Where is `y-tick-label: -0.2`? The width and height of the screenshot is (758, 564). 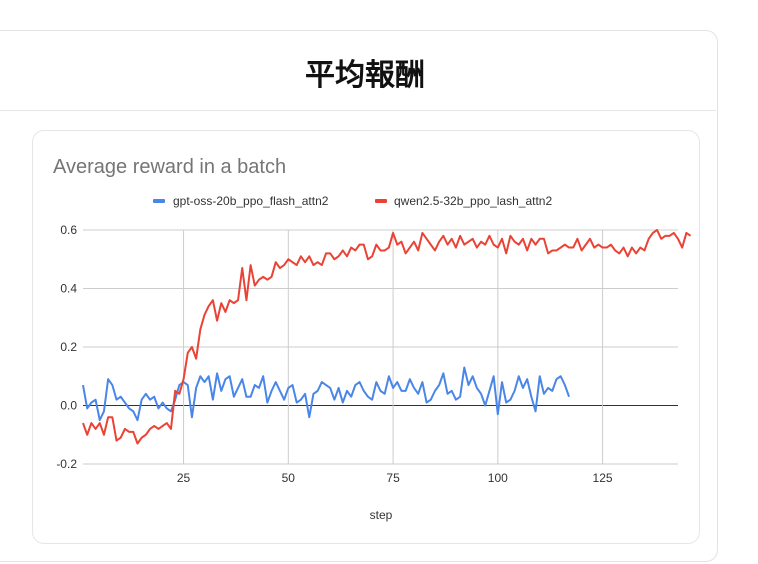
y-tick-label: -0.2 is located at coordinates (66, 464).